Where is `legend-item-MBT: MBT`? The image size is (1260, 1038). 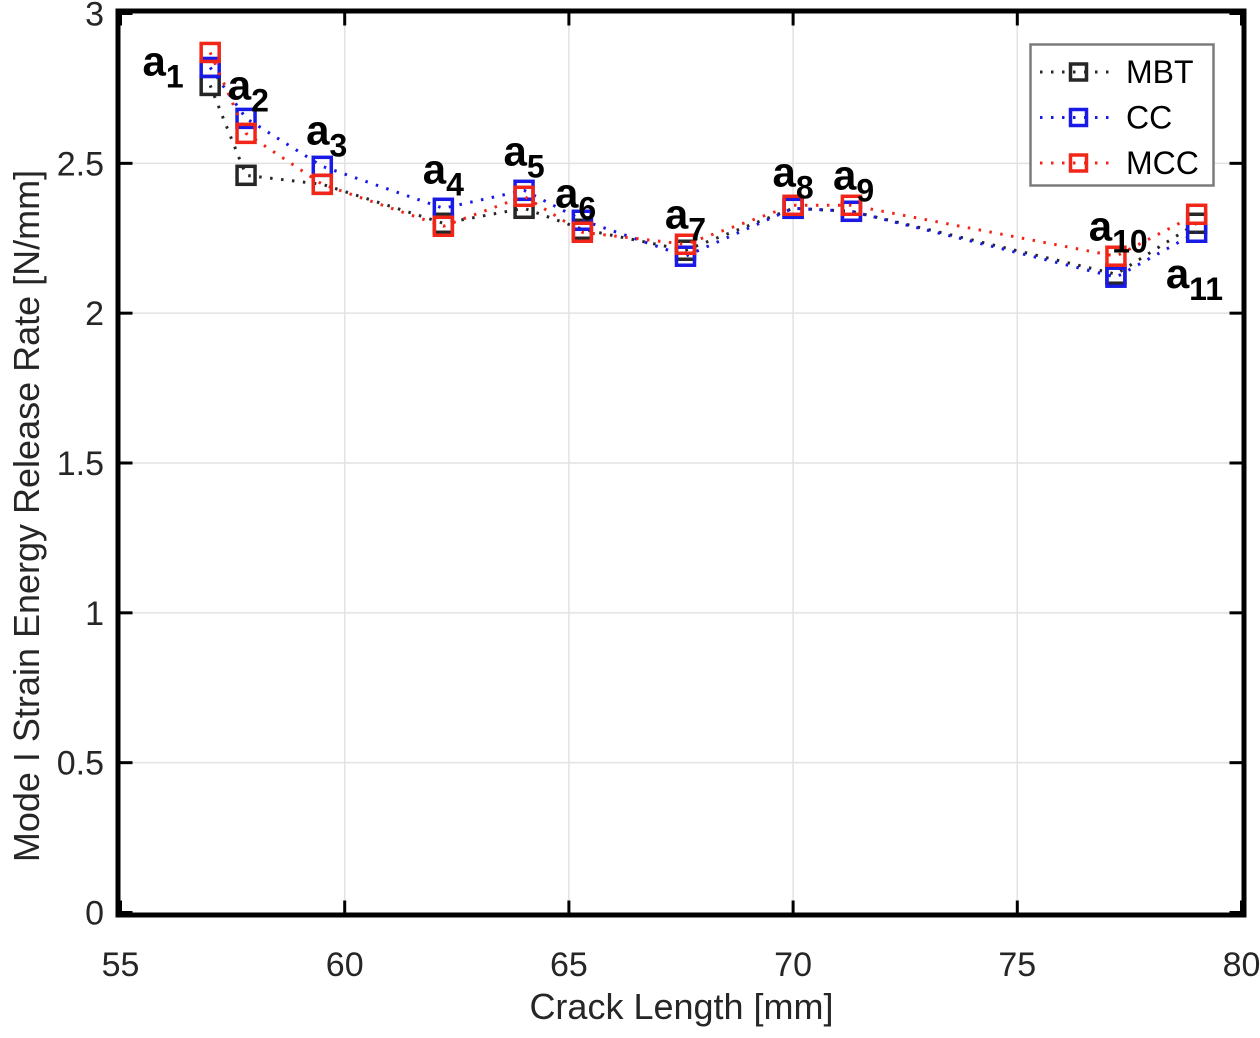
legend-item-MBT: MBT is located at coordinates (1117, 72).